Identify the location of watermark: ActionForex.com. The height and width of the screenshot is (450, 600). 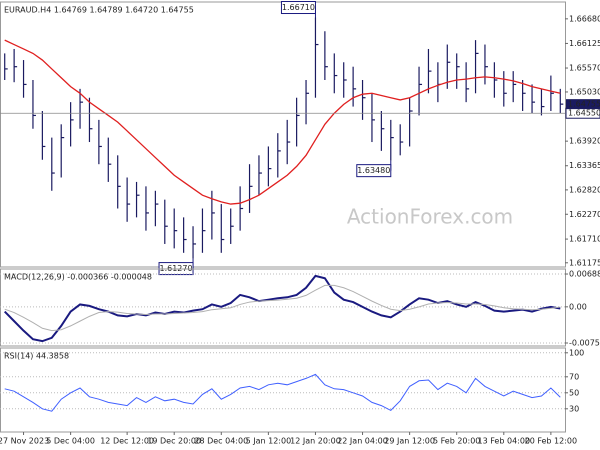
(430, 217).